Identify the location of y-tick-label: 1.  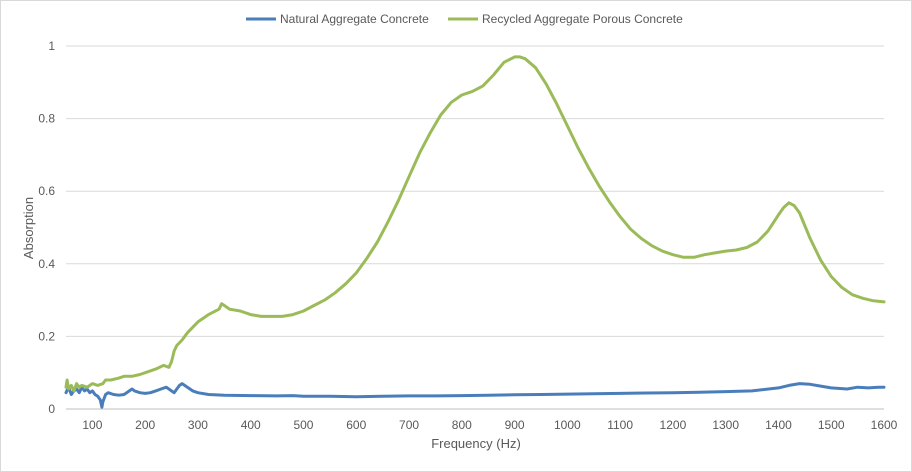
(51, 46).